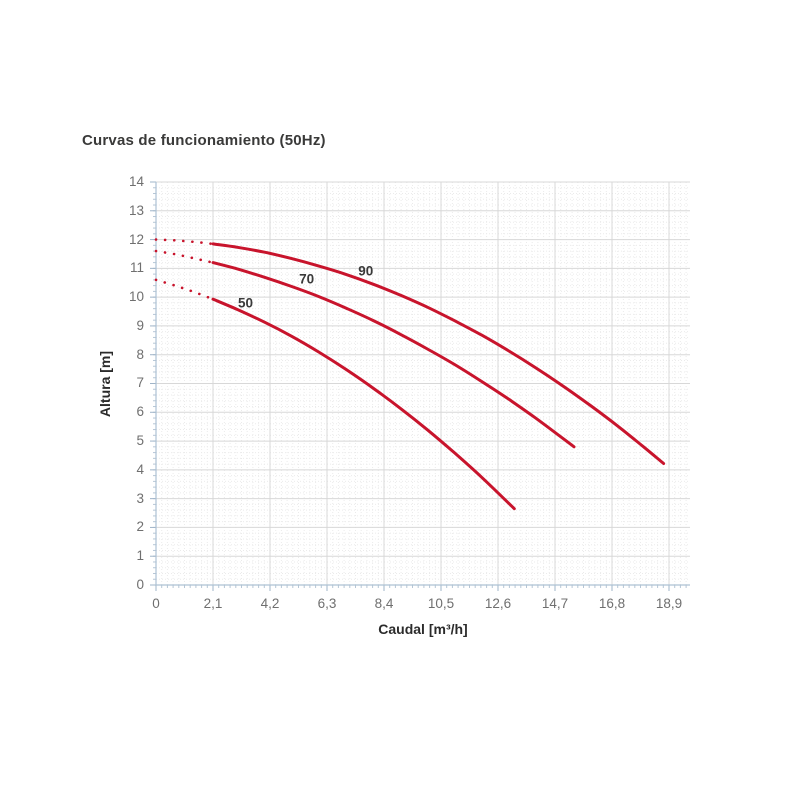  What do you see at coordinates (441, 603) in the screenshot?
I see `x-tick-label: 10,5` at bounding box center [441, 603].